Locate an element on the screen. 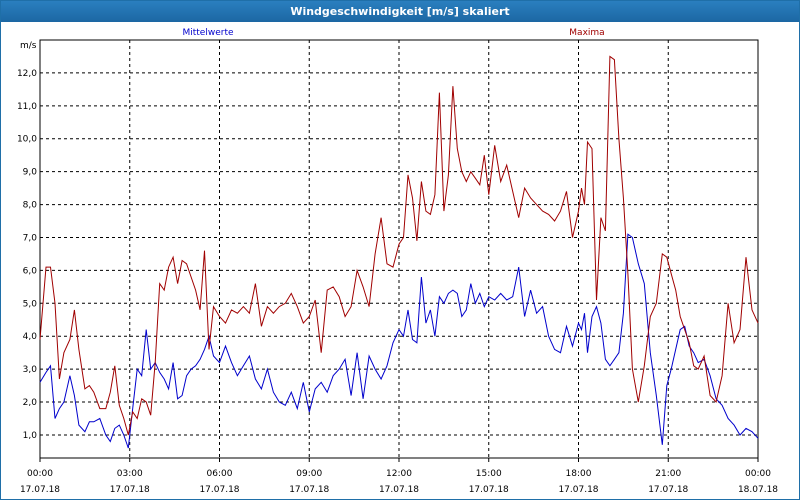 The height and width of the screenshot is (500, 800). y-tick-label: 4,0 is located at coordinates (30, 337).